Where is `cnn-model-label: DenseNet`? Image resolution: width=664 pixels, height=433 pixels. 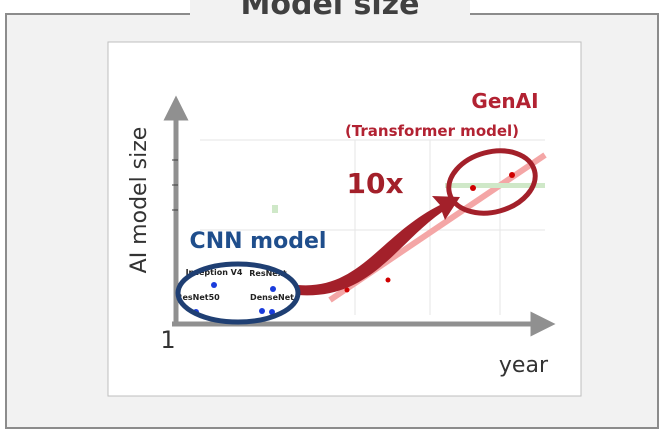 cnn-model-label: DenseNet is located at coordinates (272, 297).